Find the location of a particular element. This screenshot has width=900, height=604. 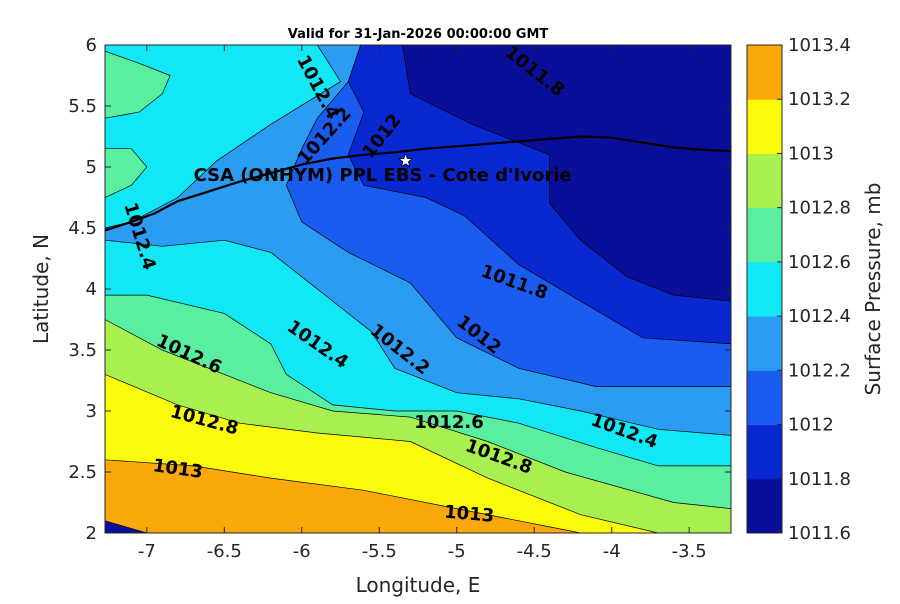

colorbar-tick-label: 1013 is located at coordinates (811, 153).